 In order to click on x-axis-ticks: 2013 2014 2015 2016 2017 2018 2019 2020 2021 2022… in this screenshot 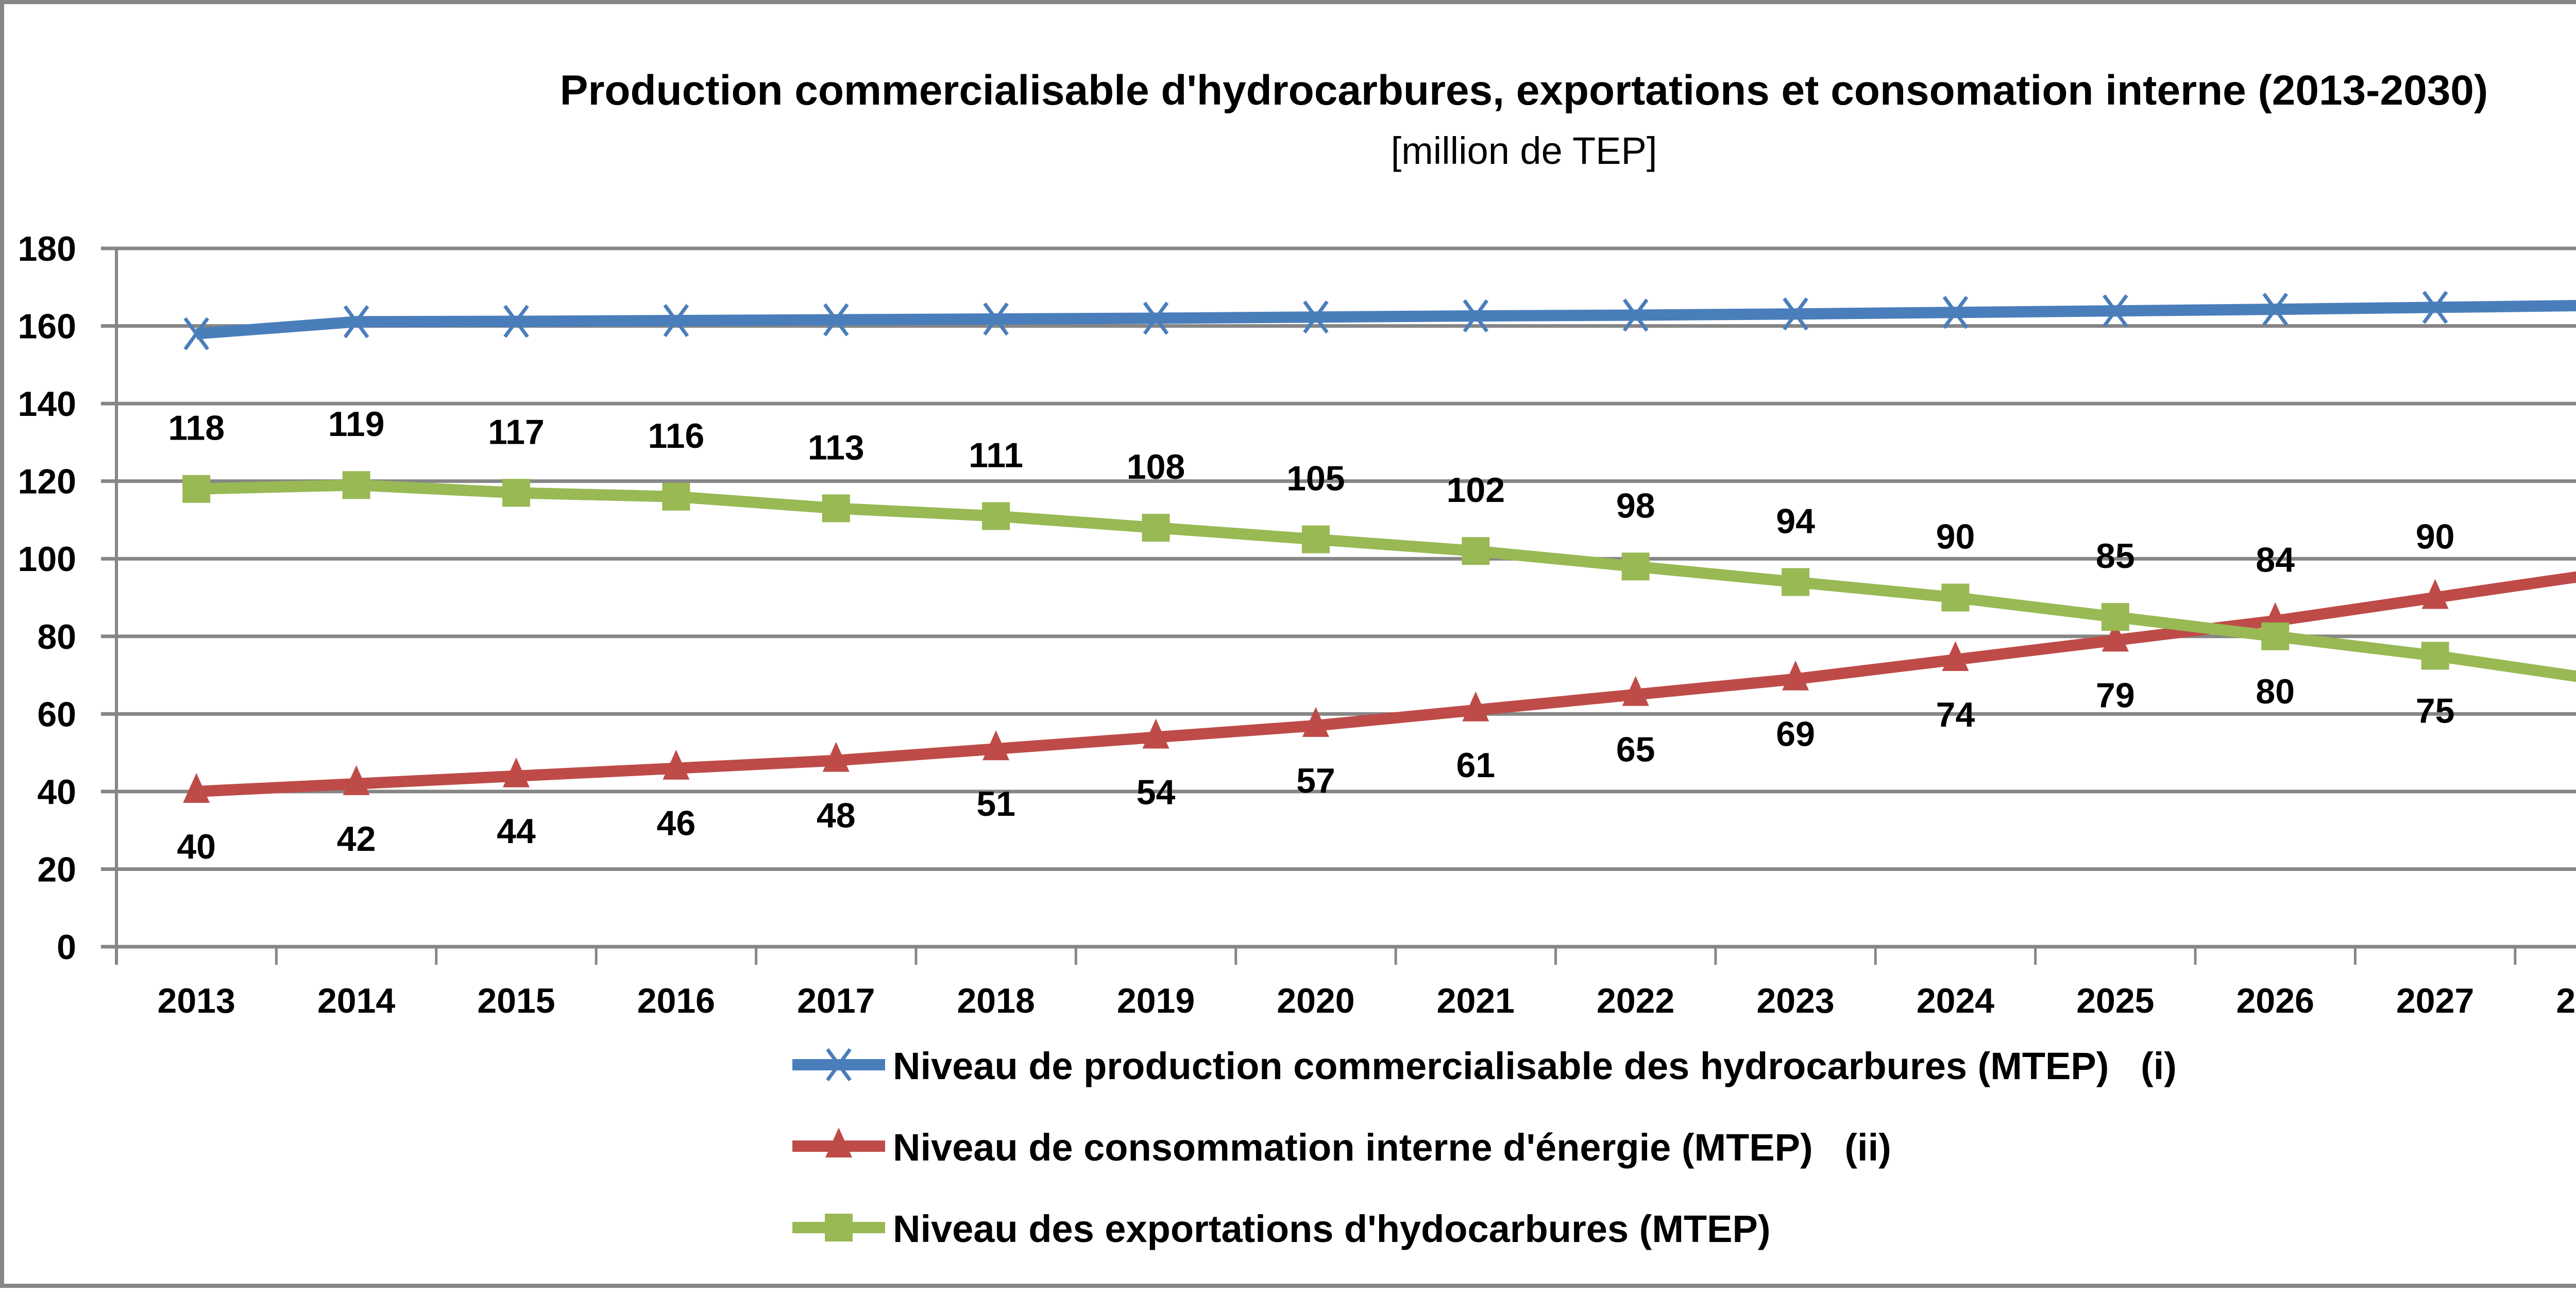, I will do `click(1367, 1000)`.